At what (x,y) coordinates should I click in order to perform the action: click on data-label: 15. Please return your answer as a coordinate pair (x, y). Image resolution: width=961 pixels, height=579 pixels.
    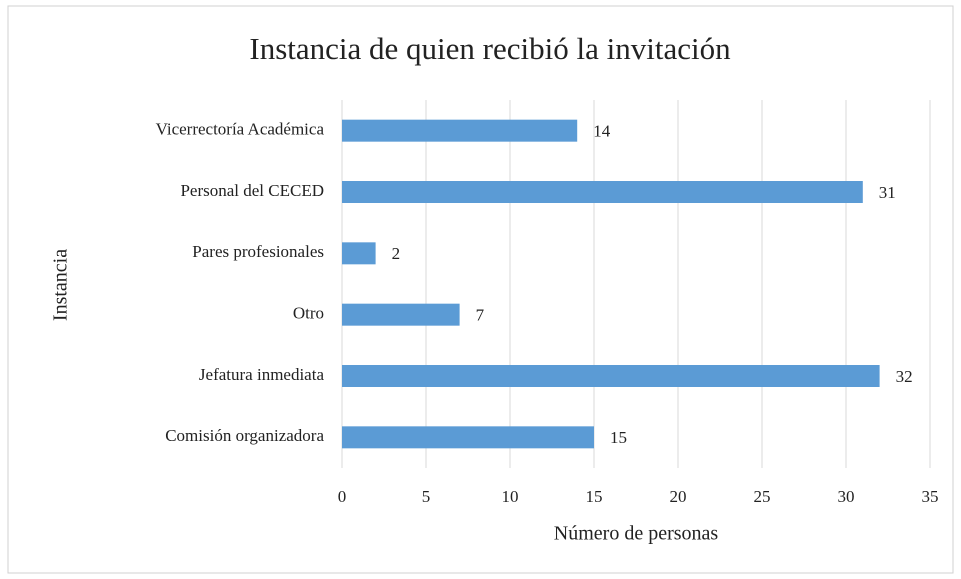
    Looking at the image, I should click on (618, 437).